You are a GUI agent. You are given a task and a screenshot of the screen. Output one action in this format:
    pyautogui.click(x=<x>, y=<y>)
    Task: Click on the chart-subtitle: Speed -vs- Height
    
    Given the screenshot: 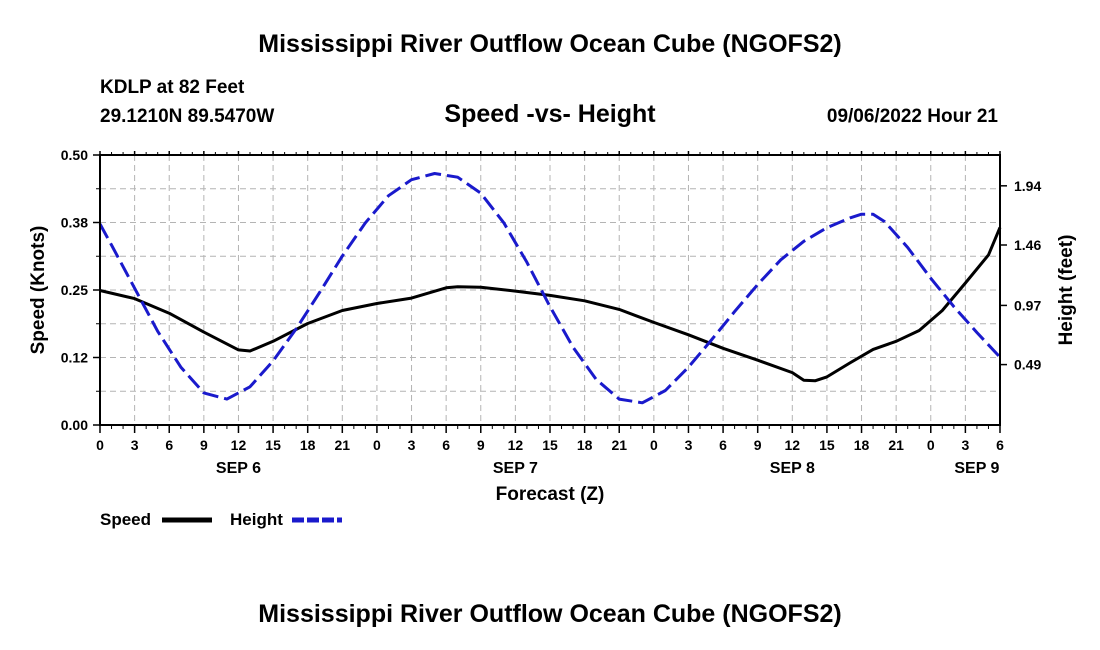 What is the action you would take?
    pyautogui.click(x=550, y=114)
    